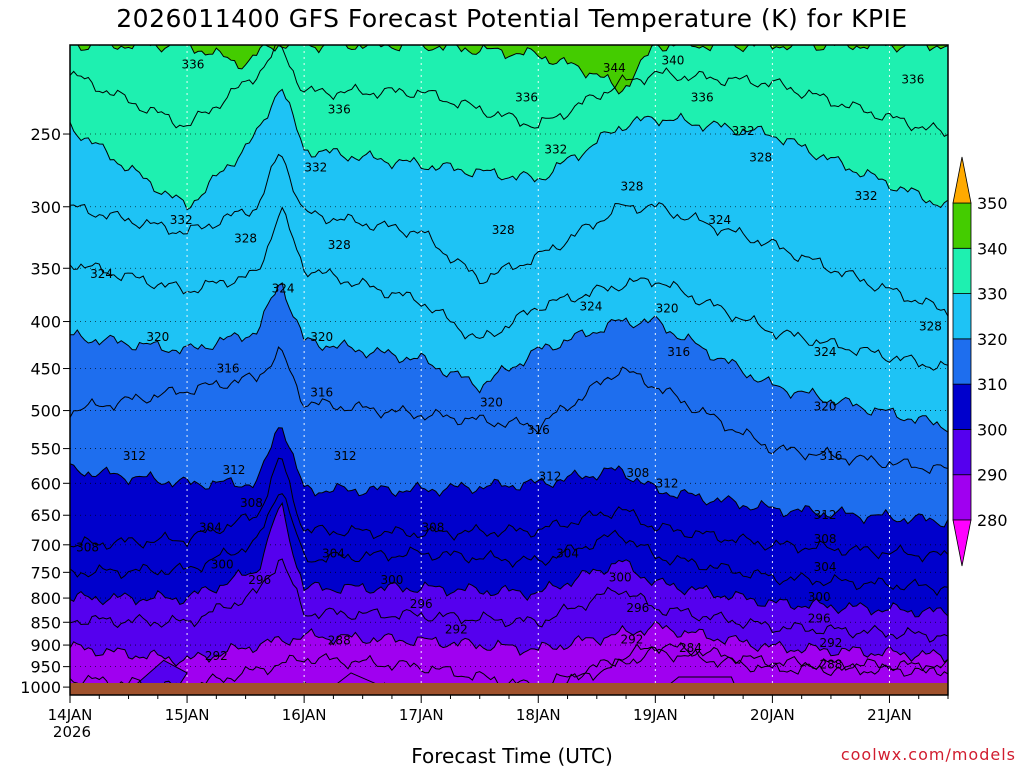  I want to click on contour-label: 284, so click(690, 648).